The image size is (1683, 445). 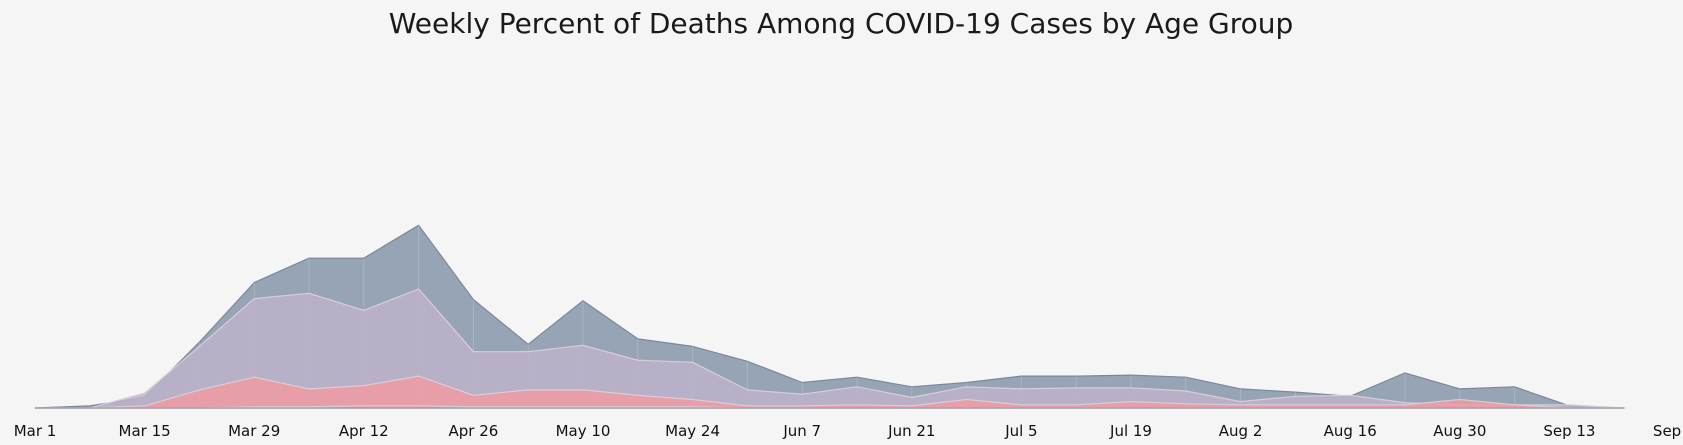 What do you see at coordinates (473, 431) in the screenshot?
I see `x-tick-label: Apr 26` at bounding box center [473, 431].